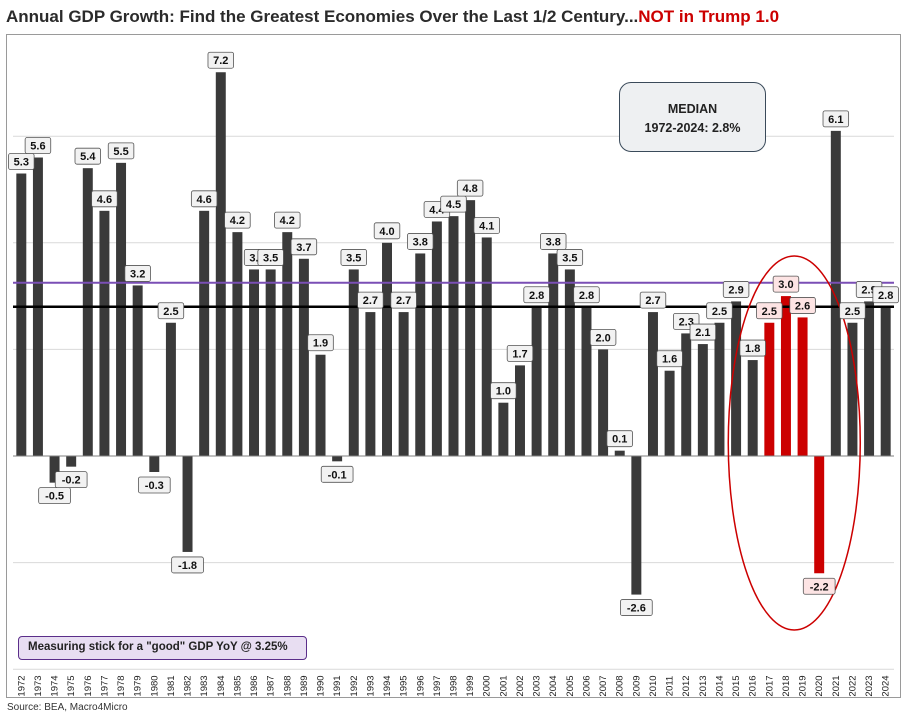 This screenshot has width=907, height=718. I want to click on data-label-box-2020, so click(819, 586).